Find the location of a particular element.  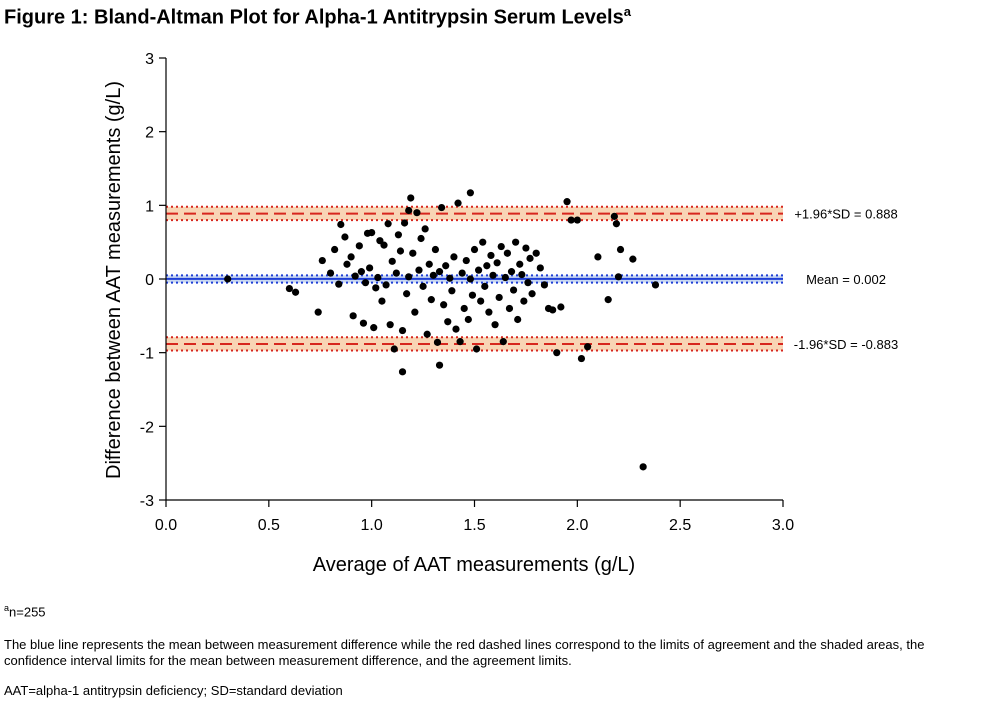

y-tick-label: -2 is located at coordinates (147, 427).